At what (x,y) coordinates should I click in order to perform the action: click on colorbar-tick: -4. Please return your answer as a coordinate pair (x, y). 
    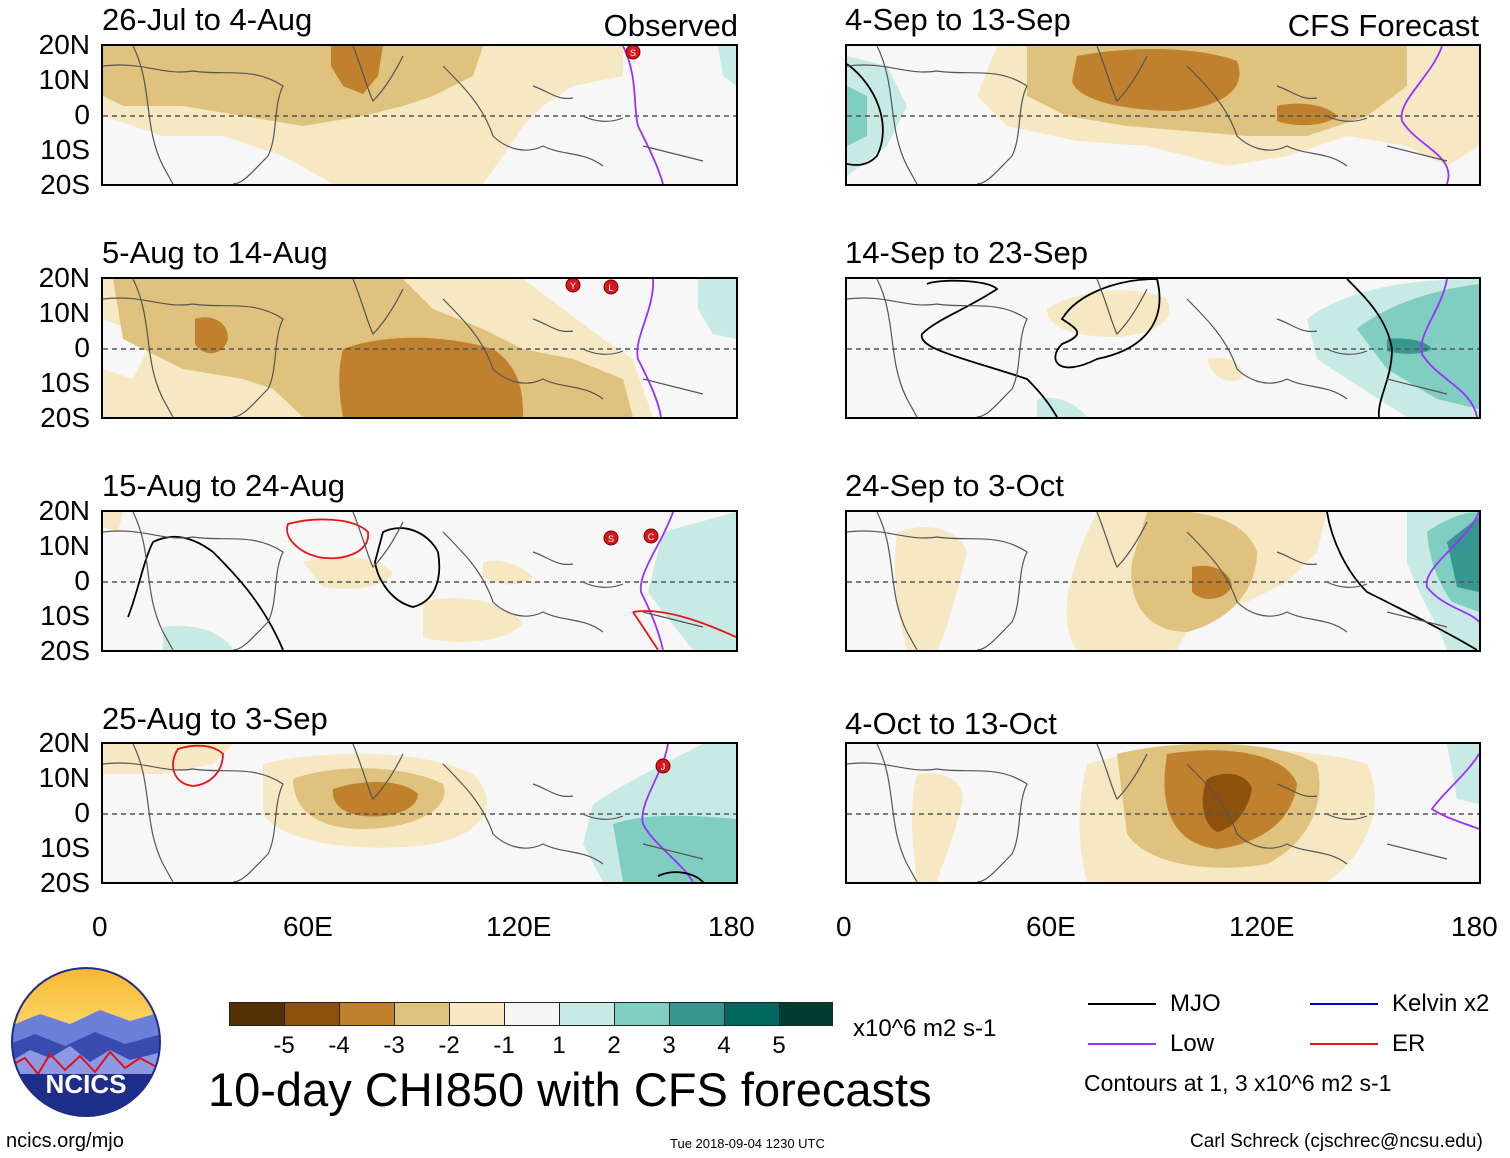
    Looking at the image, I should click on (339, 1045).